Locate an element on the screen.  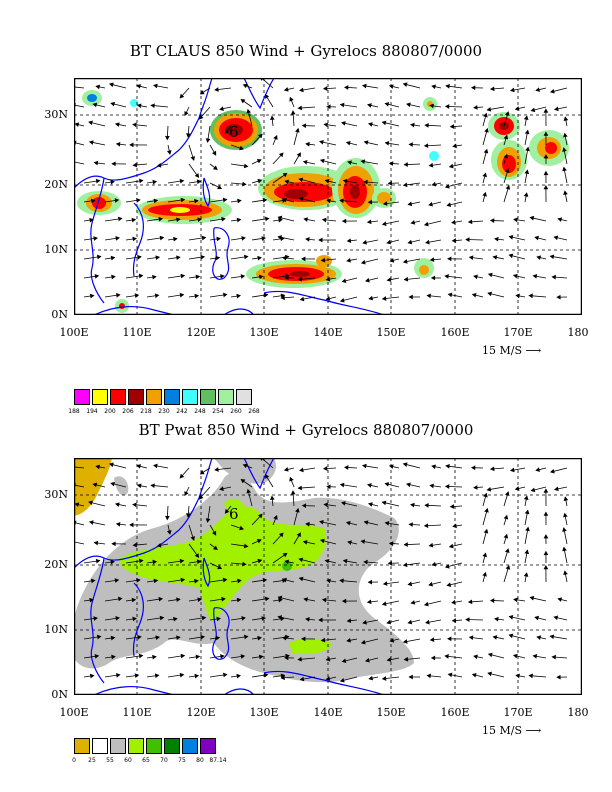
panel1-reference-arrow-icon: ⟶ is located at coordinates (533, 350).